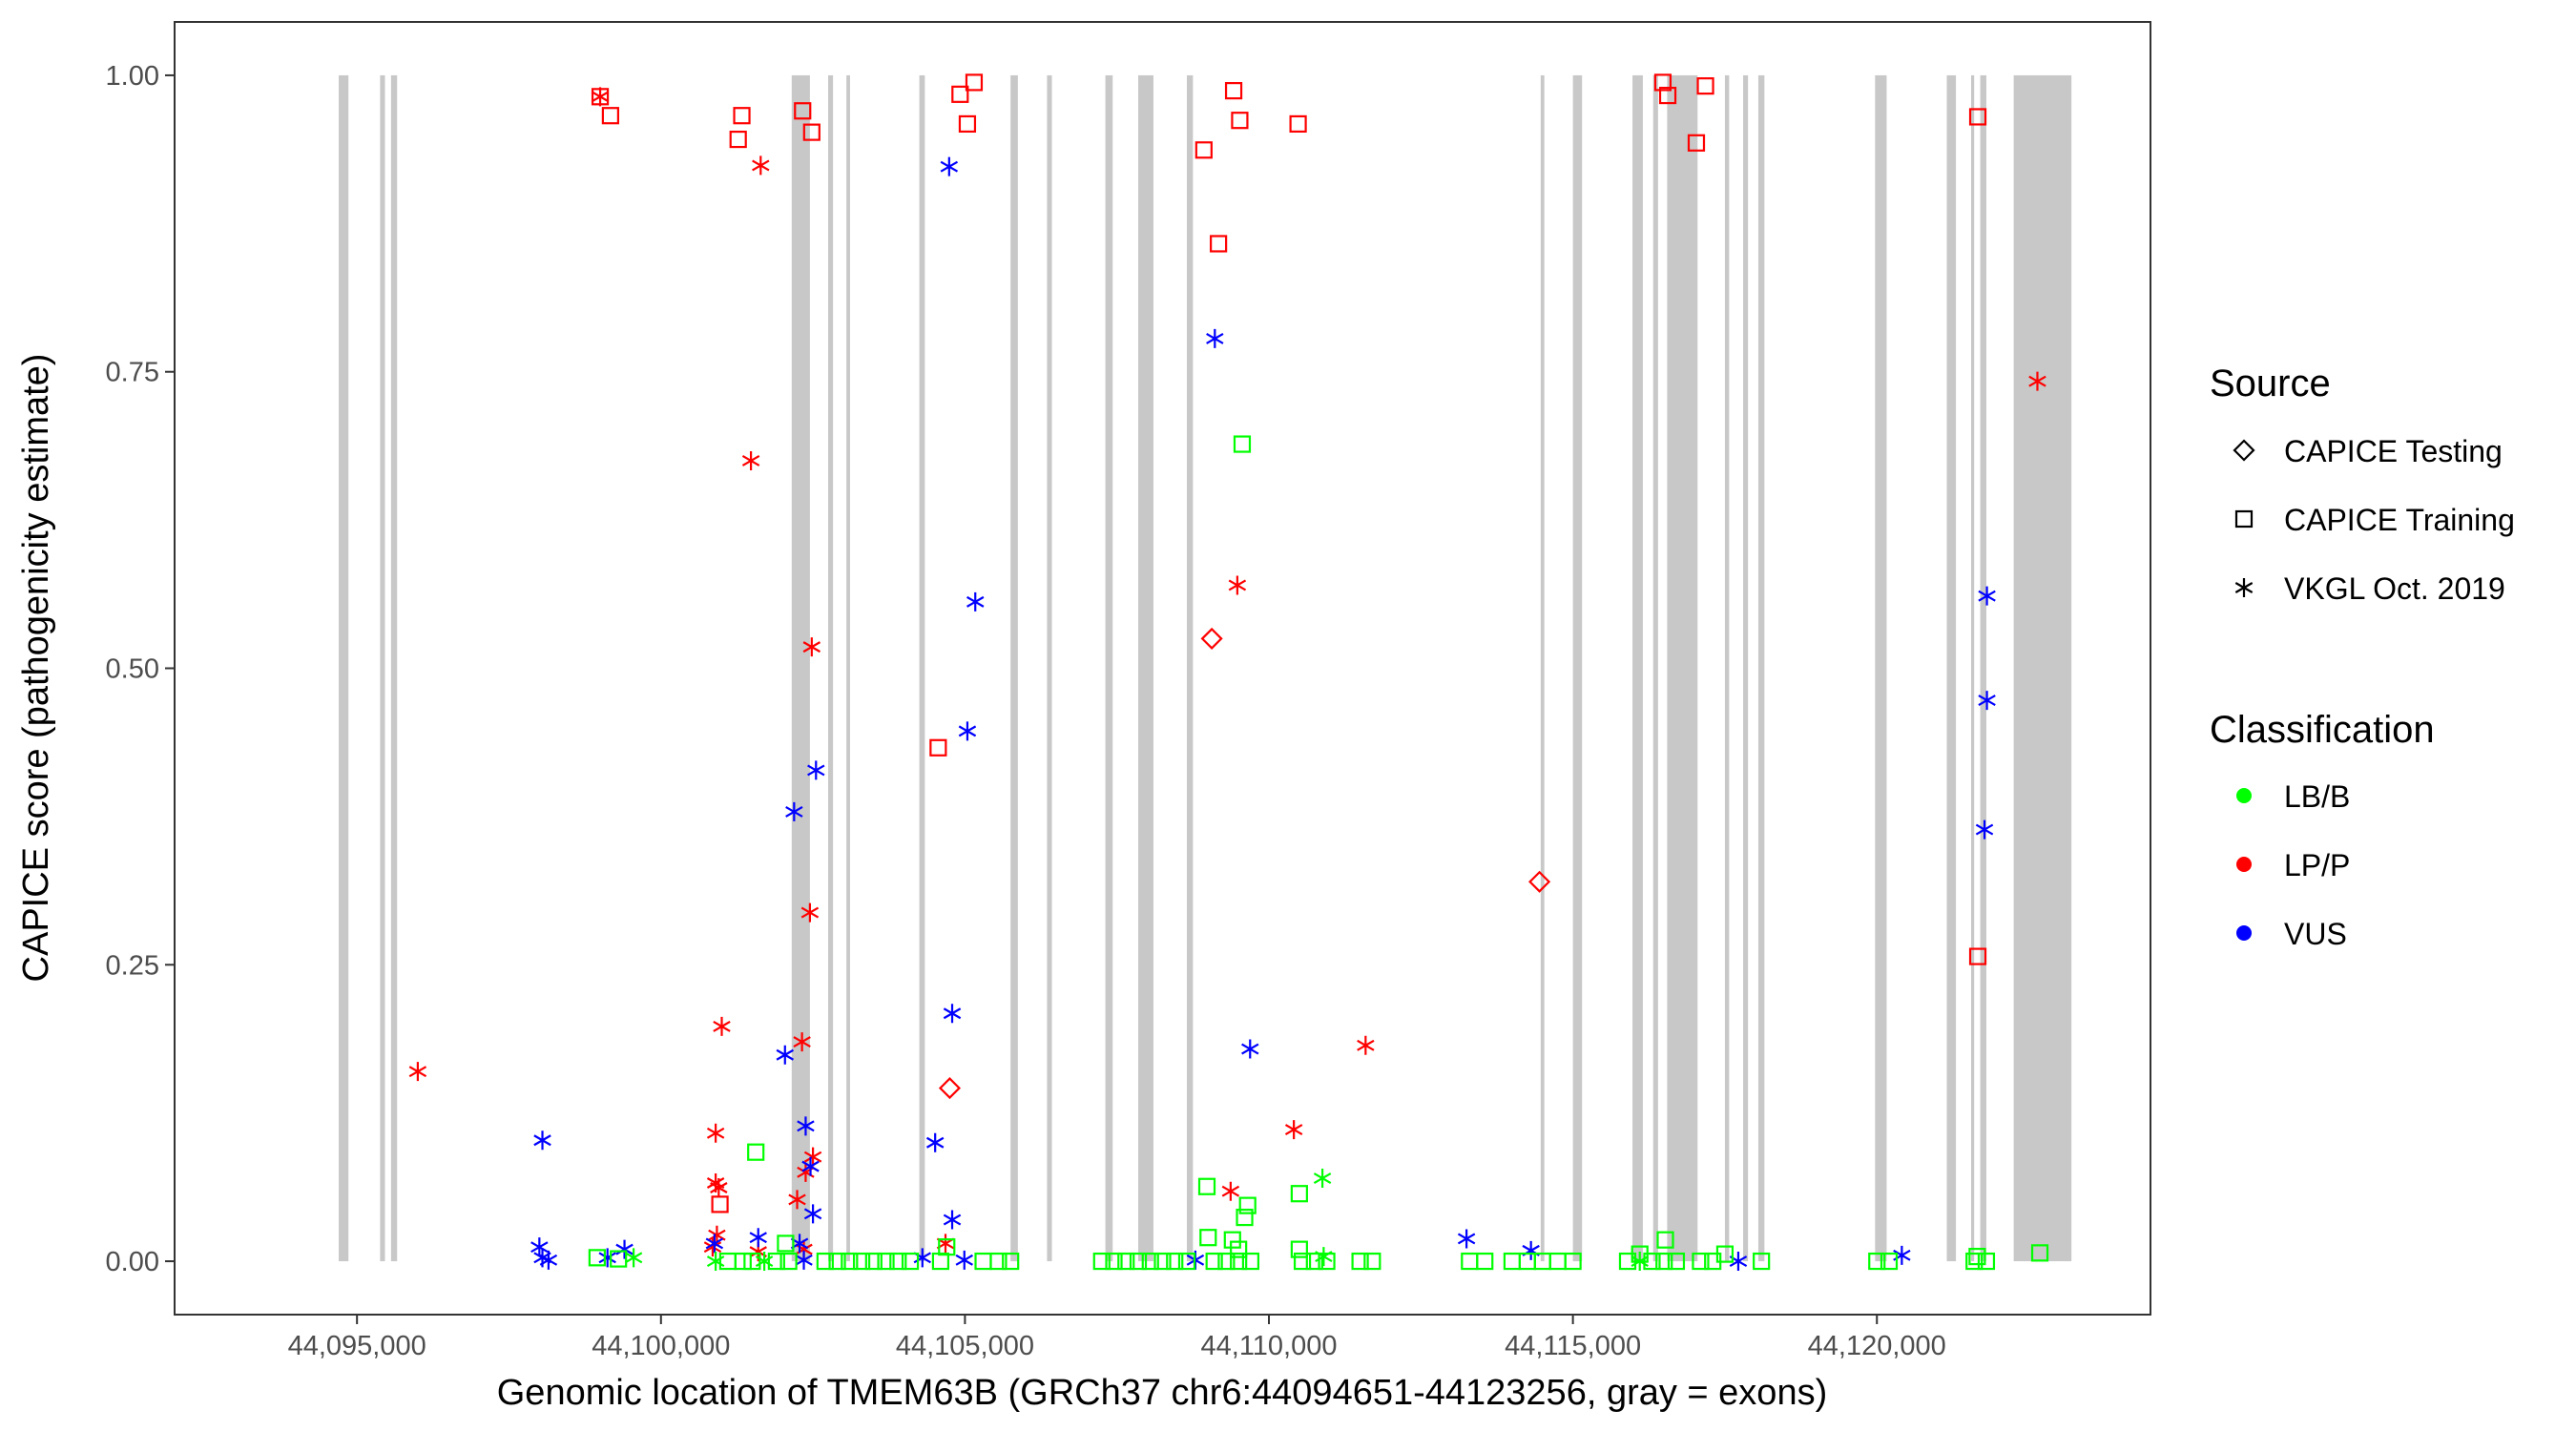 Image resolution: width=2576 pixels, height=1431 pixels. I want to click on legend-item-capice-testing: CAPICE Testing, so click(2368, 451).